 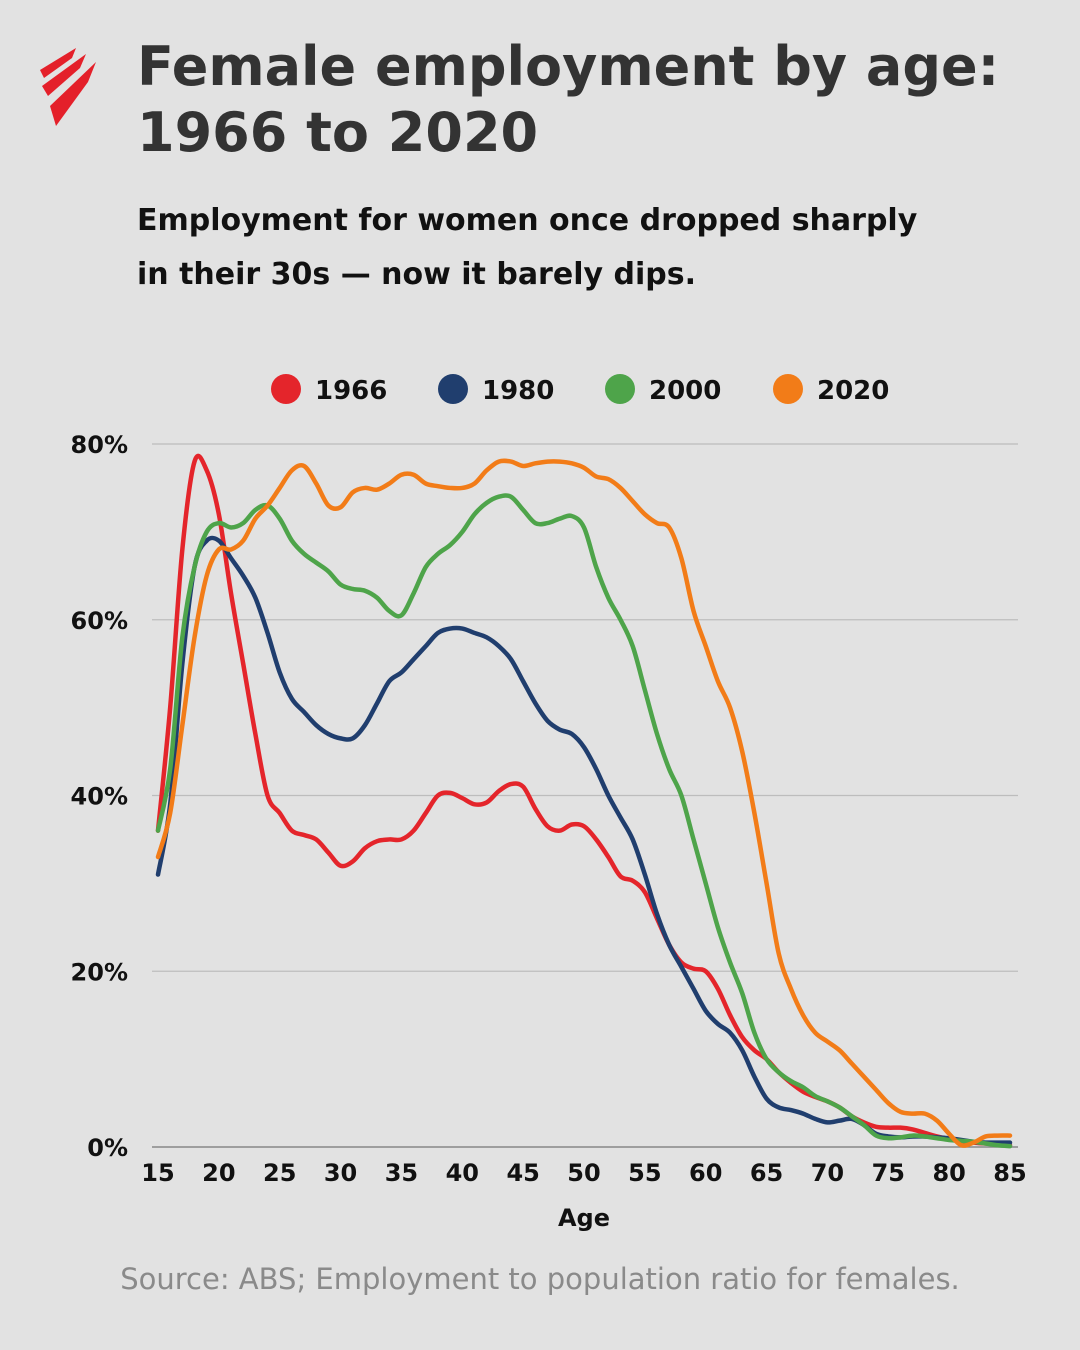 I want to click on x-tick-label: 15, so click(x=157, y=1173).